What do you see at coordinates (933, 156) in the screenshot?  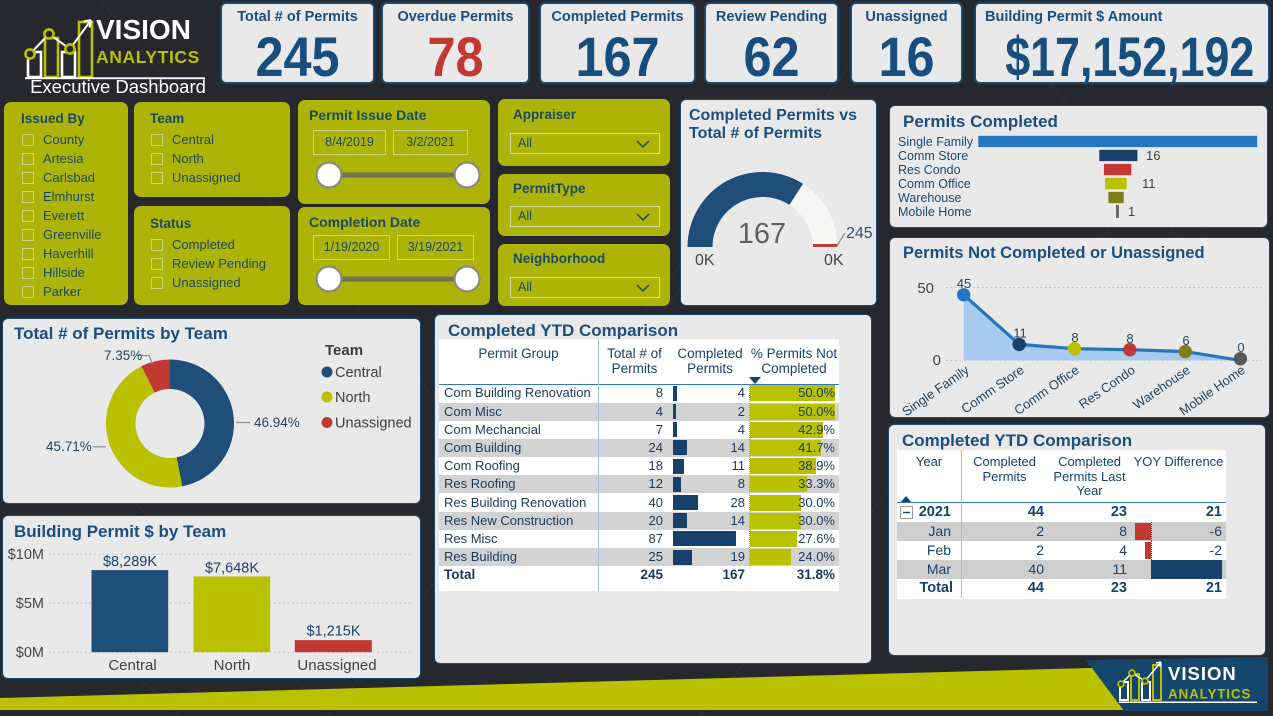 I see `svg-text: Comm Store` at bounding box center [933, 156].